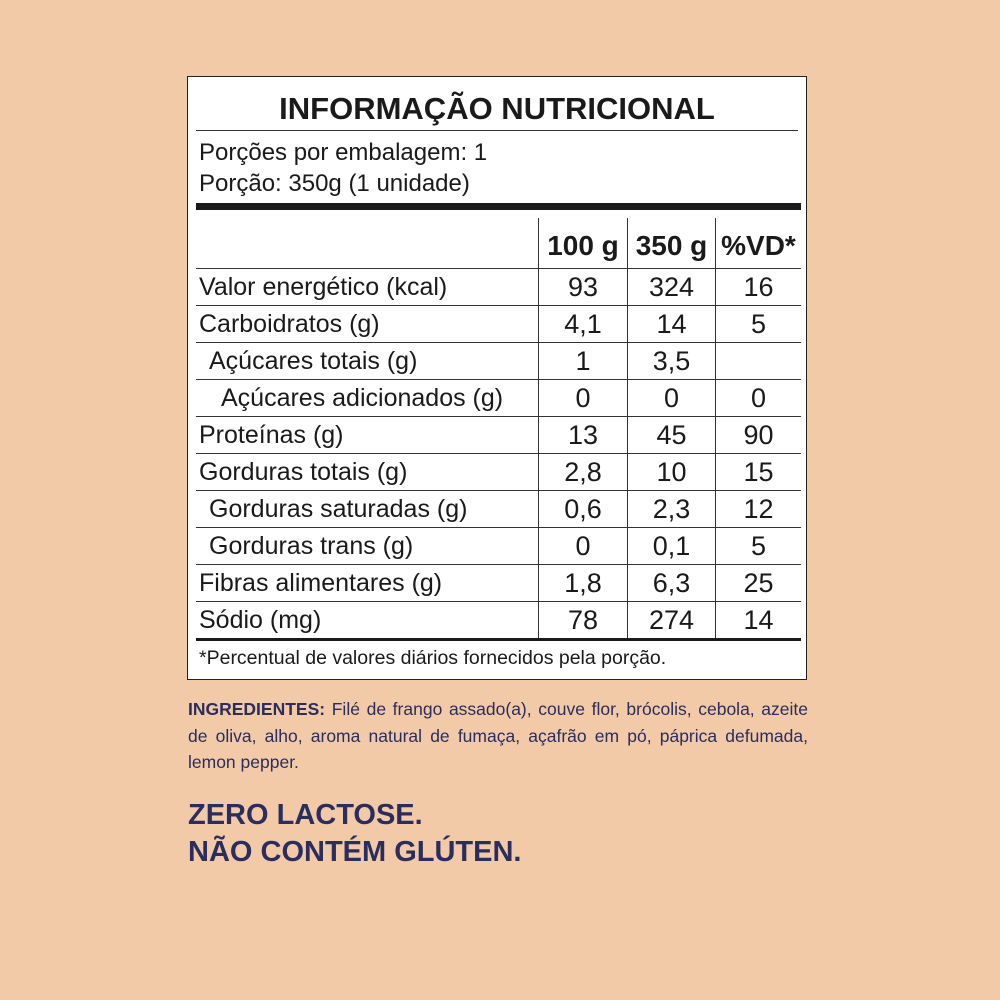 The image size is (1000, 1000). I want to click on nutrient-name: Açúcares totais (g), so click(367, 361).